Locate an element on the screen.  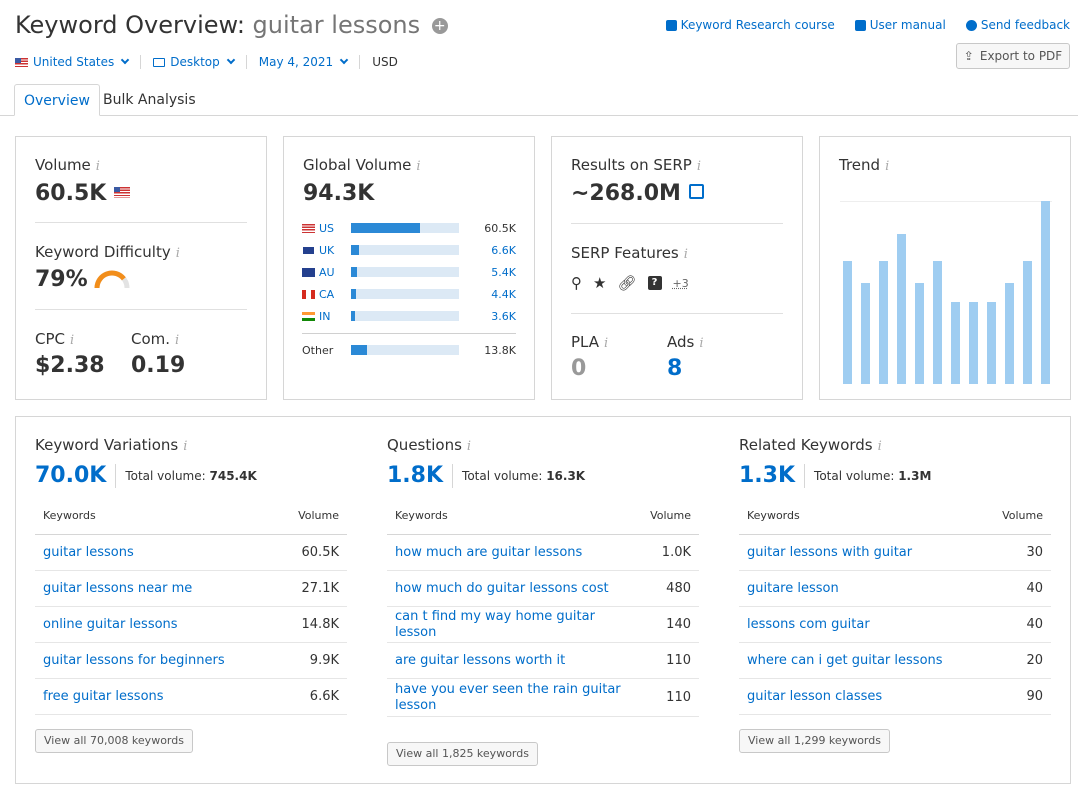
keyword-link: guitar lessons for beginners is located at coordinates (134, 660).